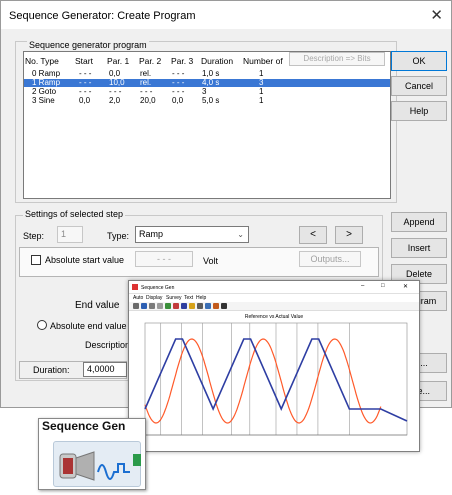  I want to click on cancel-button: Cancel, so click(419, 86).